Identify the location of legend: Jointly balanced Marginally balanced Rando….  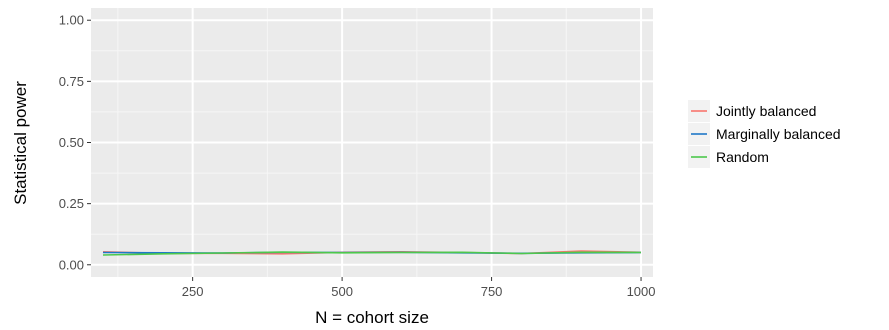
(764, 134).